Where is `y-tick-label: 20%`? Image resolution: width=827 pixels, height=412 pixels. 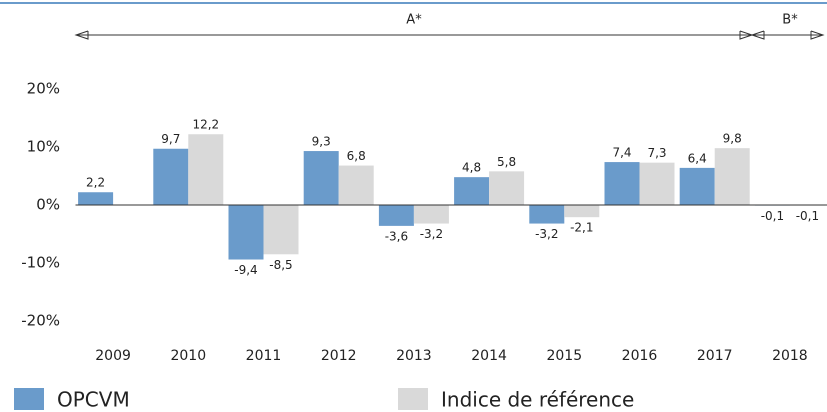 y-tick-label: 20% is located at coordinates (43, 89).